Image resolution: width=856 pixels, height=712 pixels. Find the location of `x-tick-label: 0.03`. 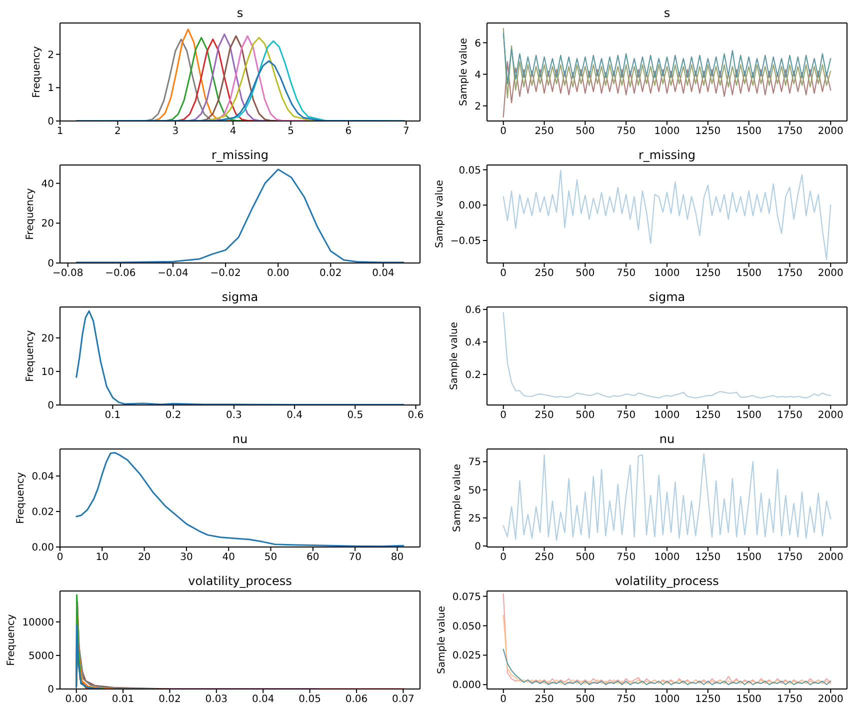

x-tick-label: 0.03 is located at coordinates (216, 699).